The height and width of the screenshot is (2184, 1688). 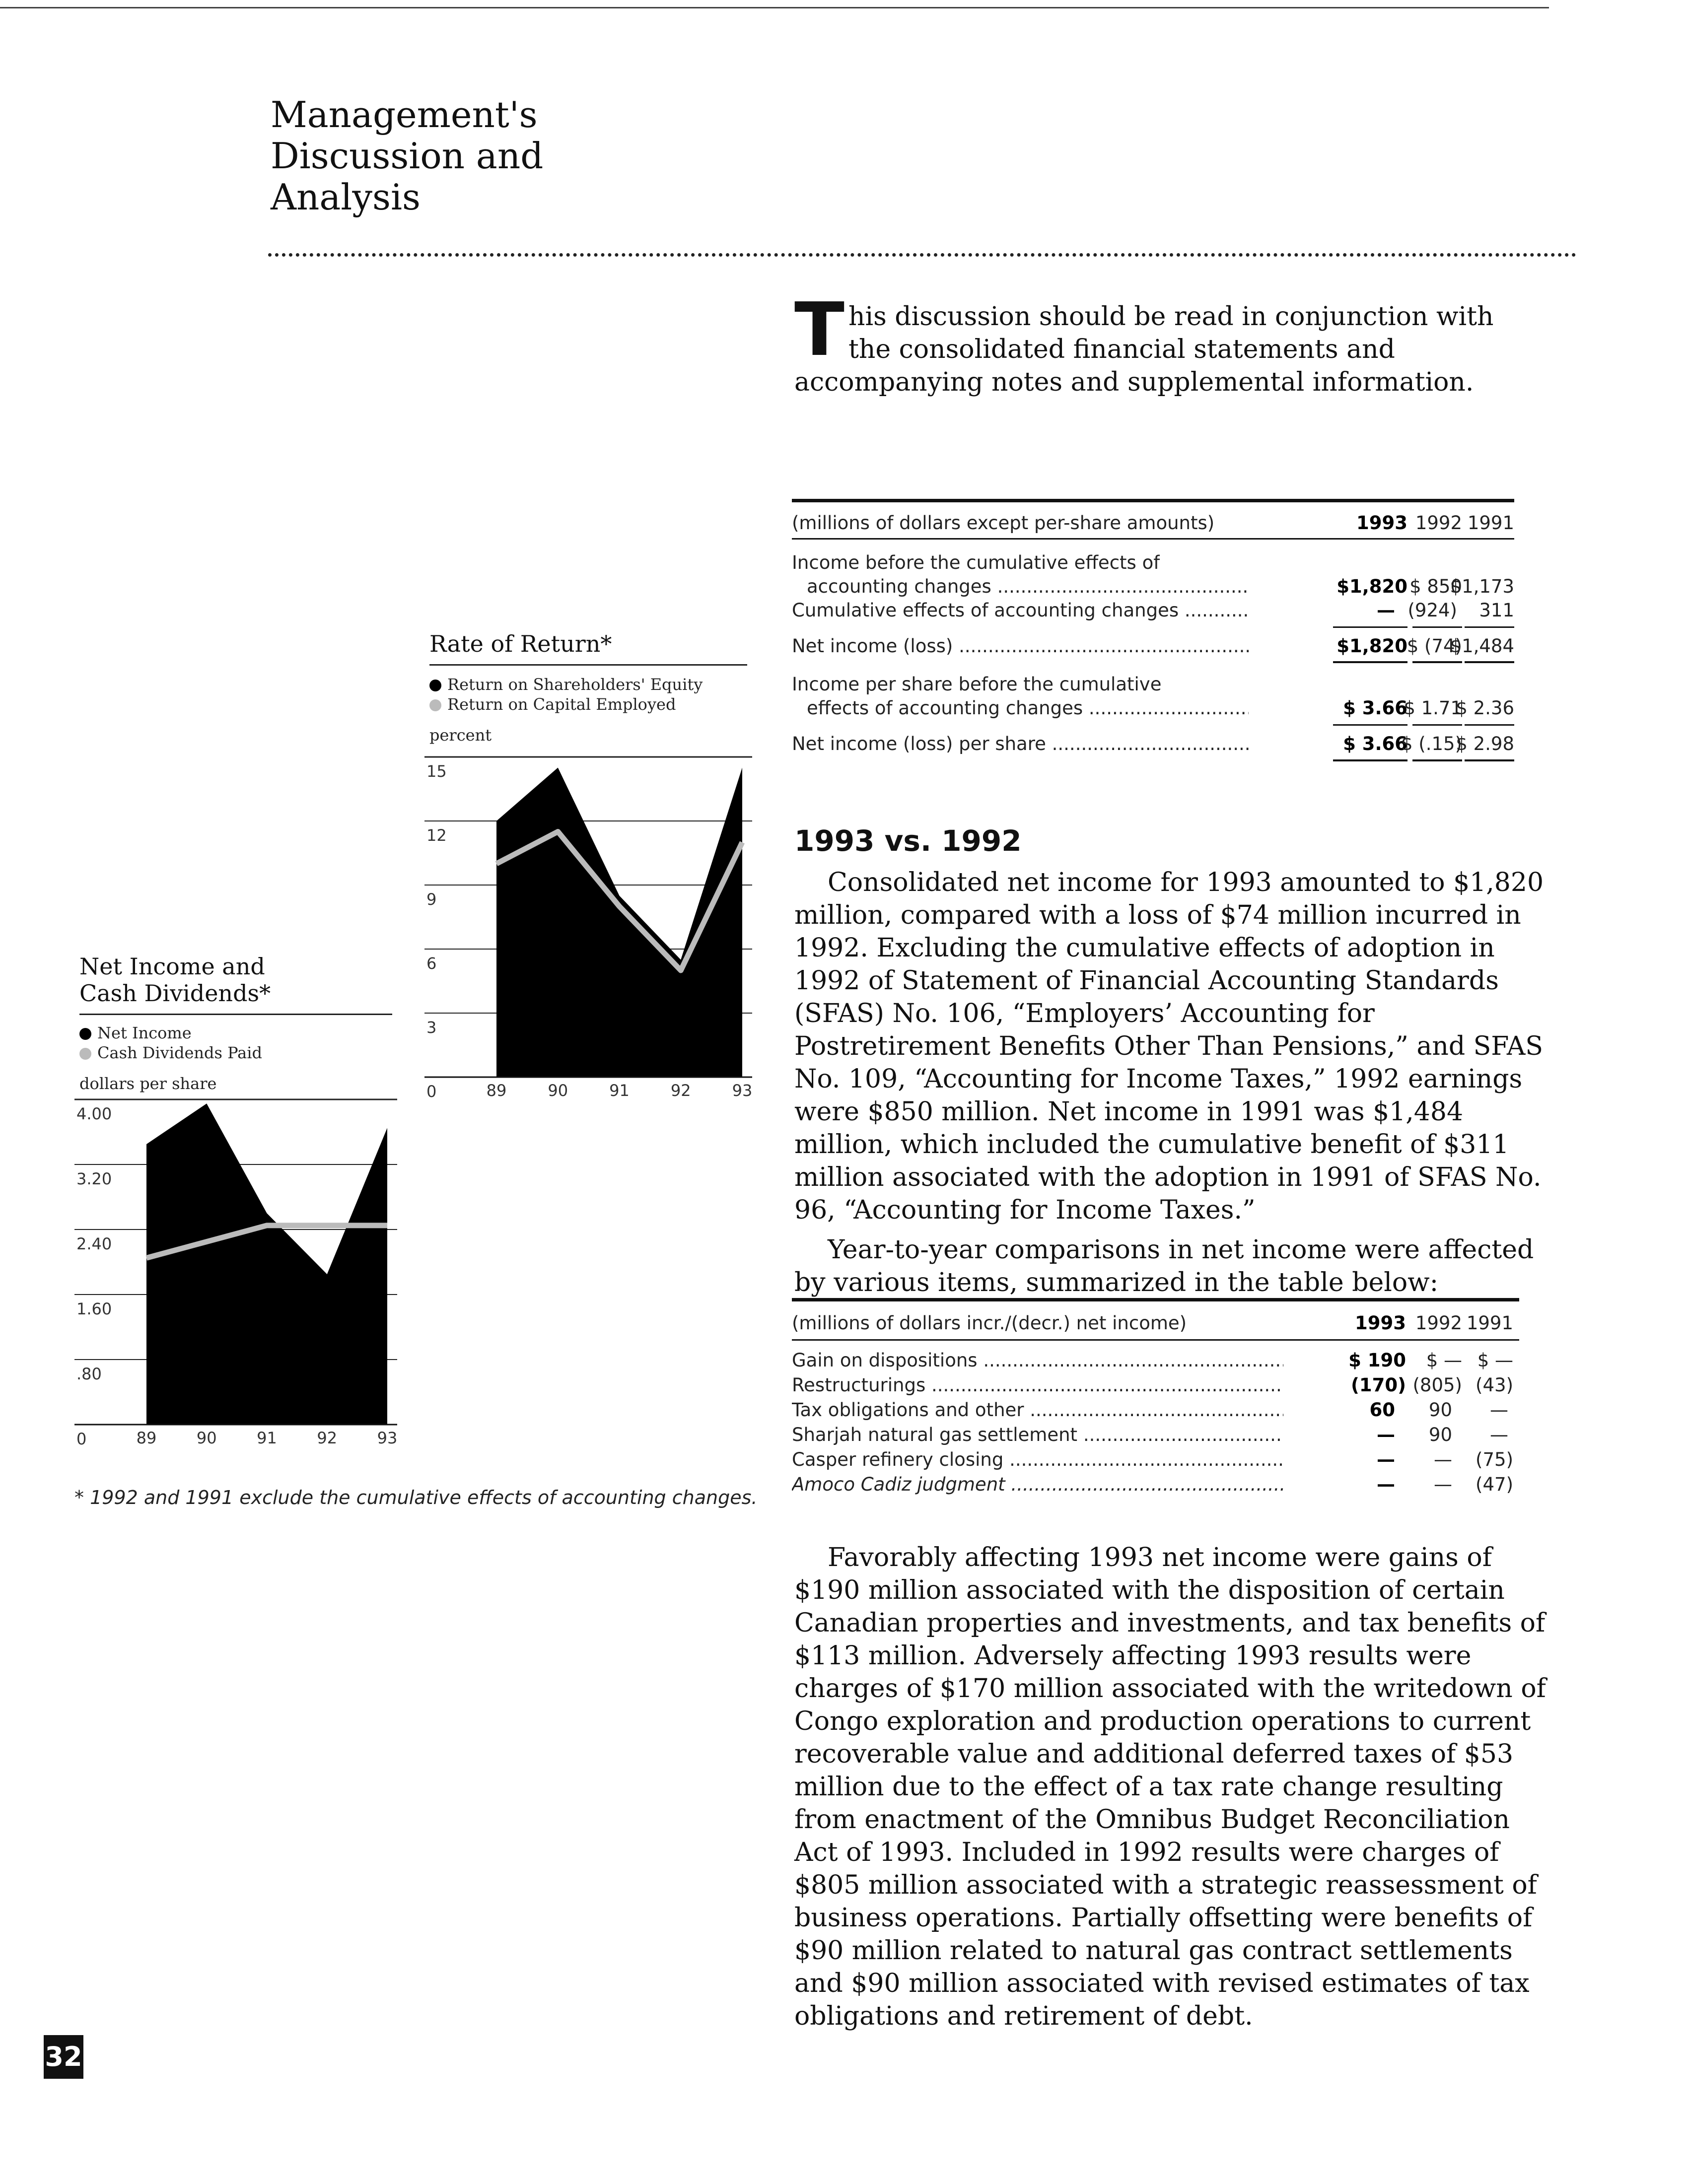 I want to click on items-row-sharjah: Sharjah natural gas settlement — 90 —, so click(x=1155, y=1436).